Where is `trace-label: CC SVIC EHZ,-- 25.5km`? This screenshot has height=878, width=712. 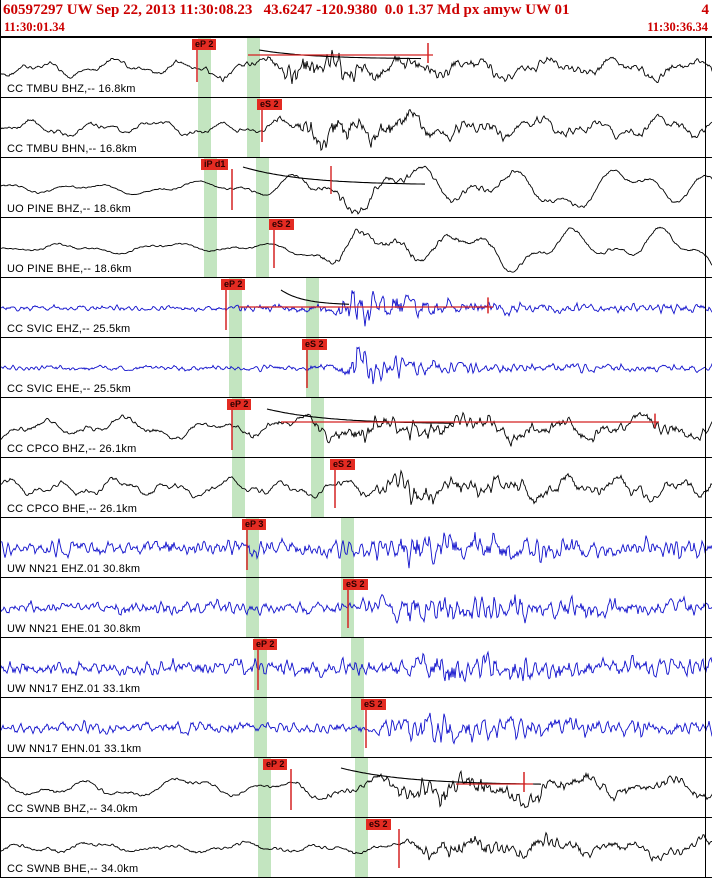
trace-label: CC SVIC EHZ,-- 25.5km is located at coordinates (69, 329).